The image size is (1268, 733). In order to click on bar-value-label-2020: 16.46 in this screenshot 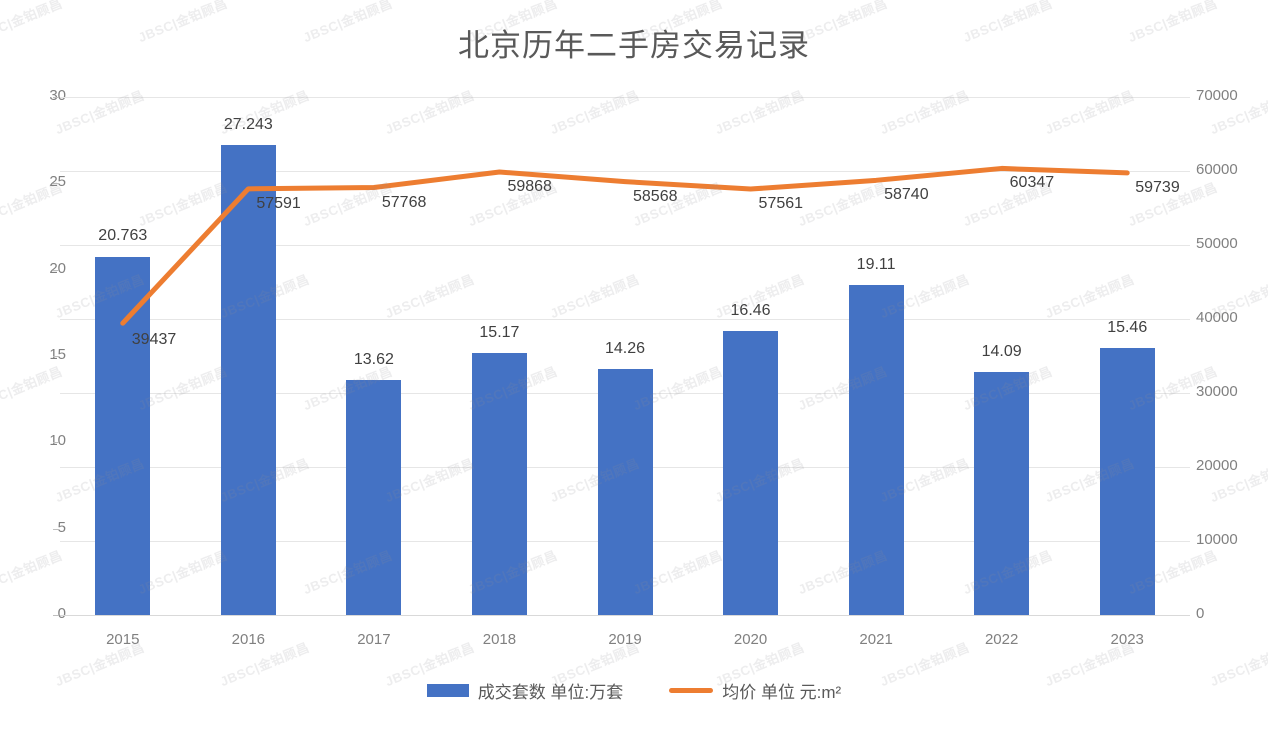, I will do `click(750, 310)`.